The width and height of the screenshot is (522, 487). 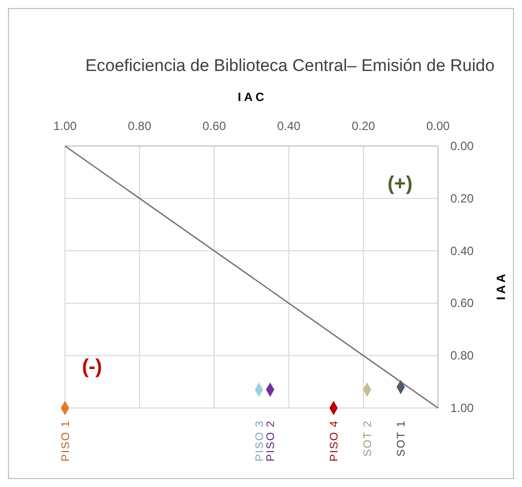 What do you see at coordinates (501, 287) in the screenshot?
I see `y-axis-title: I A A` at bounding box center [501, 287].